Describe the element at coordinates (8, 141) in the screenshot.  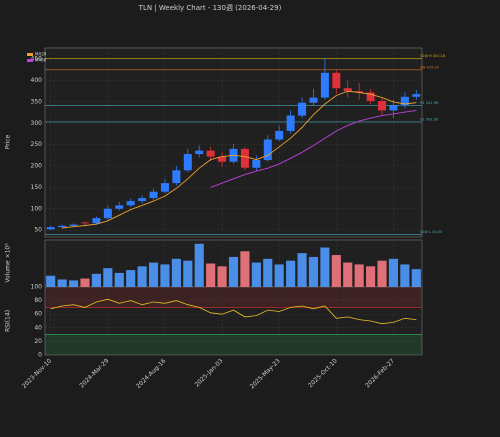
I see `y-axis-label: Price` at that location.